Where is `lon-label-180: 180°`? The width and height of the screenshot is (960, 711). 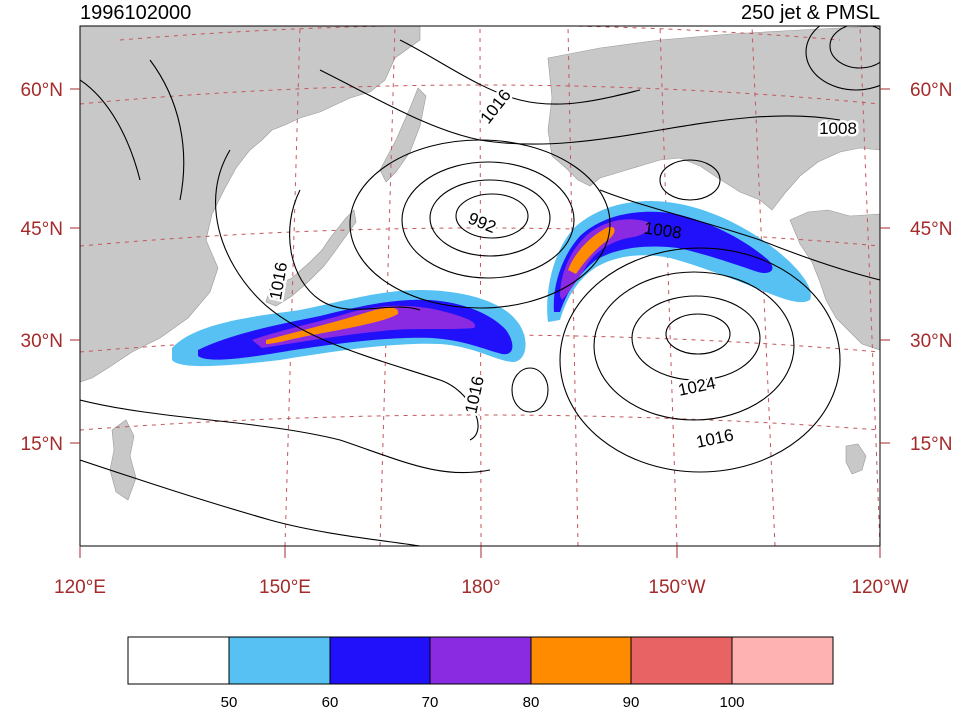
lon-label-180: 180° is located at coordinates (480, 587).